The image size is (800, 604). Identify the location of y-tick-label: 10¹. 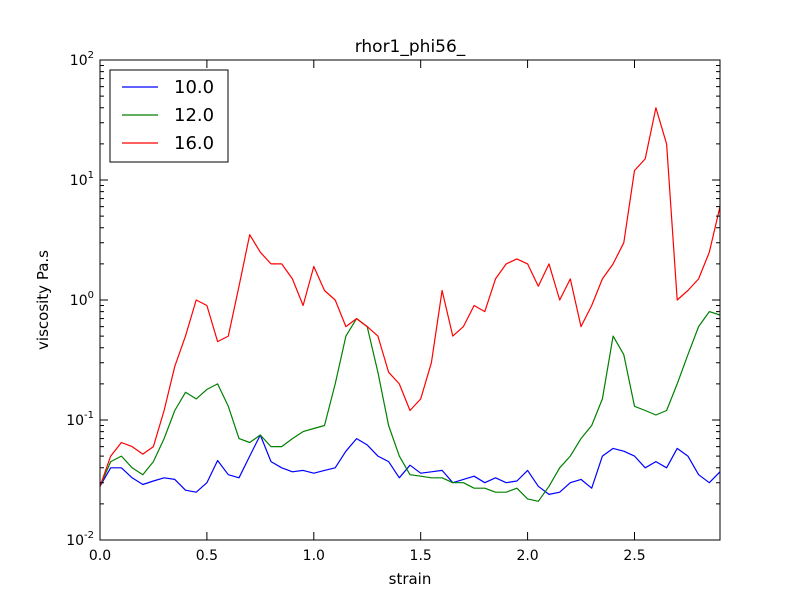
(82, 179).